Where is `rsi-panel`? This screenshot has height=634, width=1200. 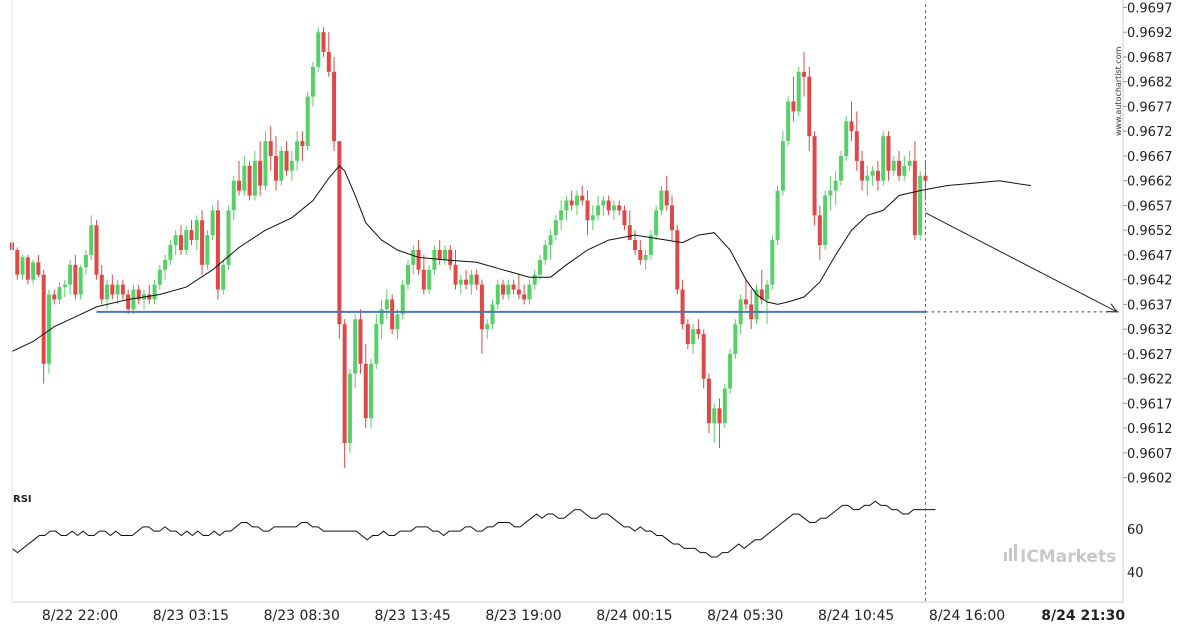 rsi-panel is located at coordinates (473, 529).